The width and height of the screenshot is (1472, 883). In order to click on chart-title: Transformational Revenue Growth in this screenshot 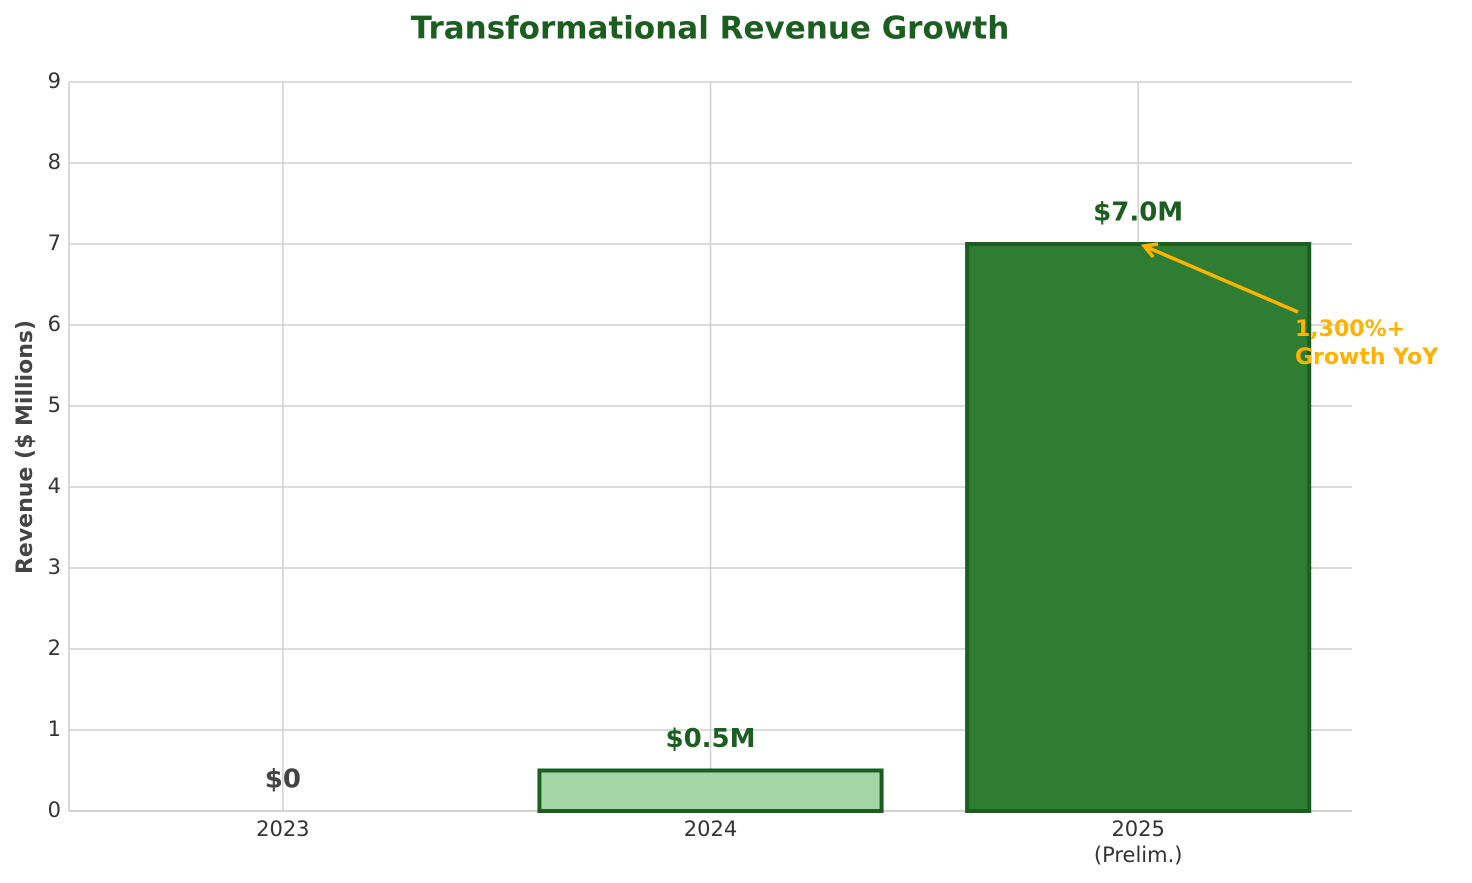, I will do `click(710, 29)`.